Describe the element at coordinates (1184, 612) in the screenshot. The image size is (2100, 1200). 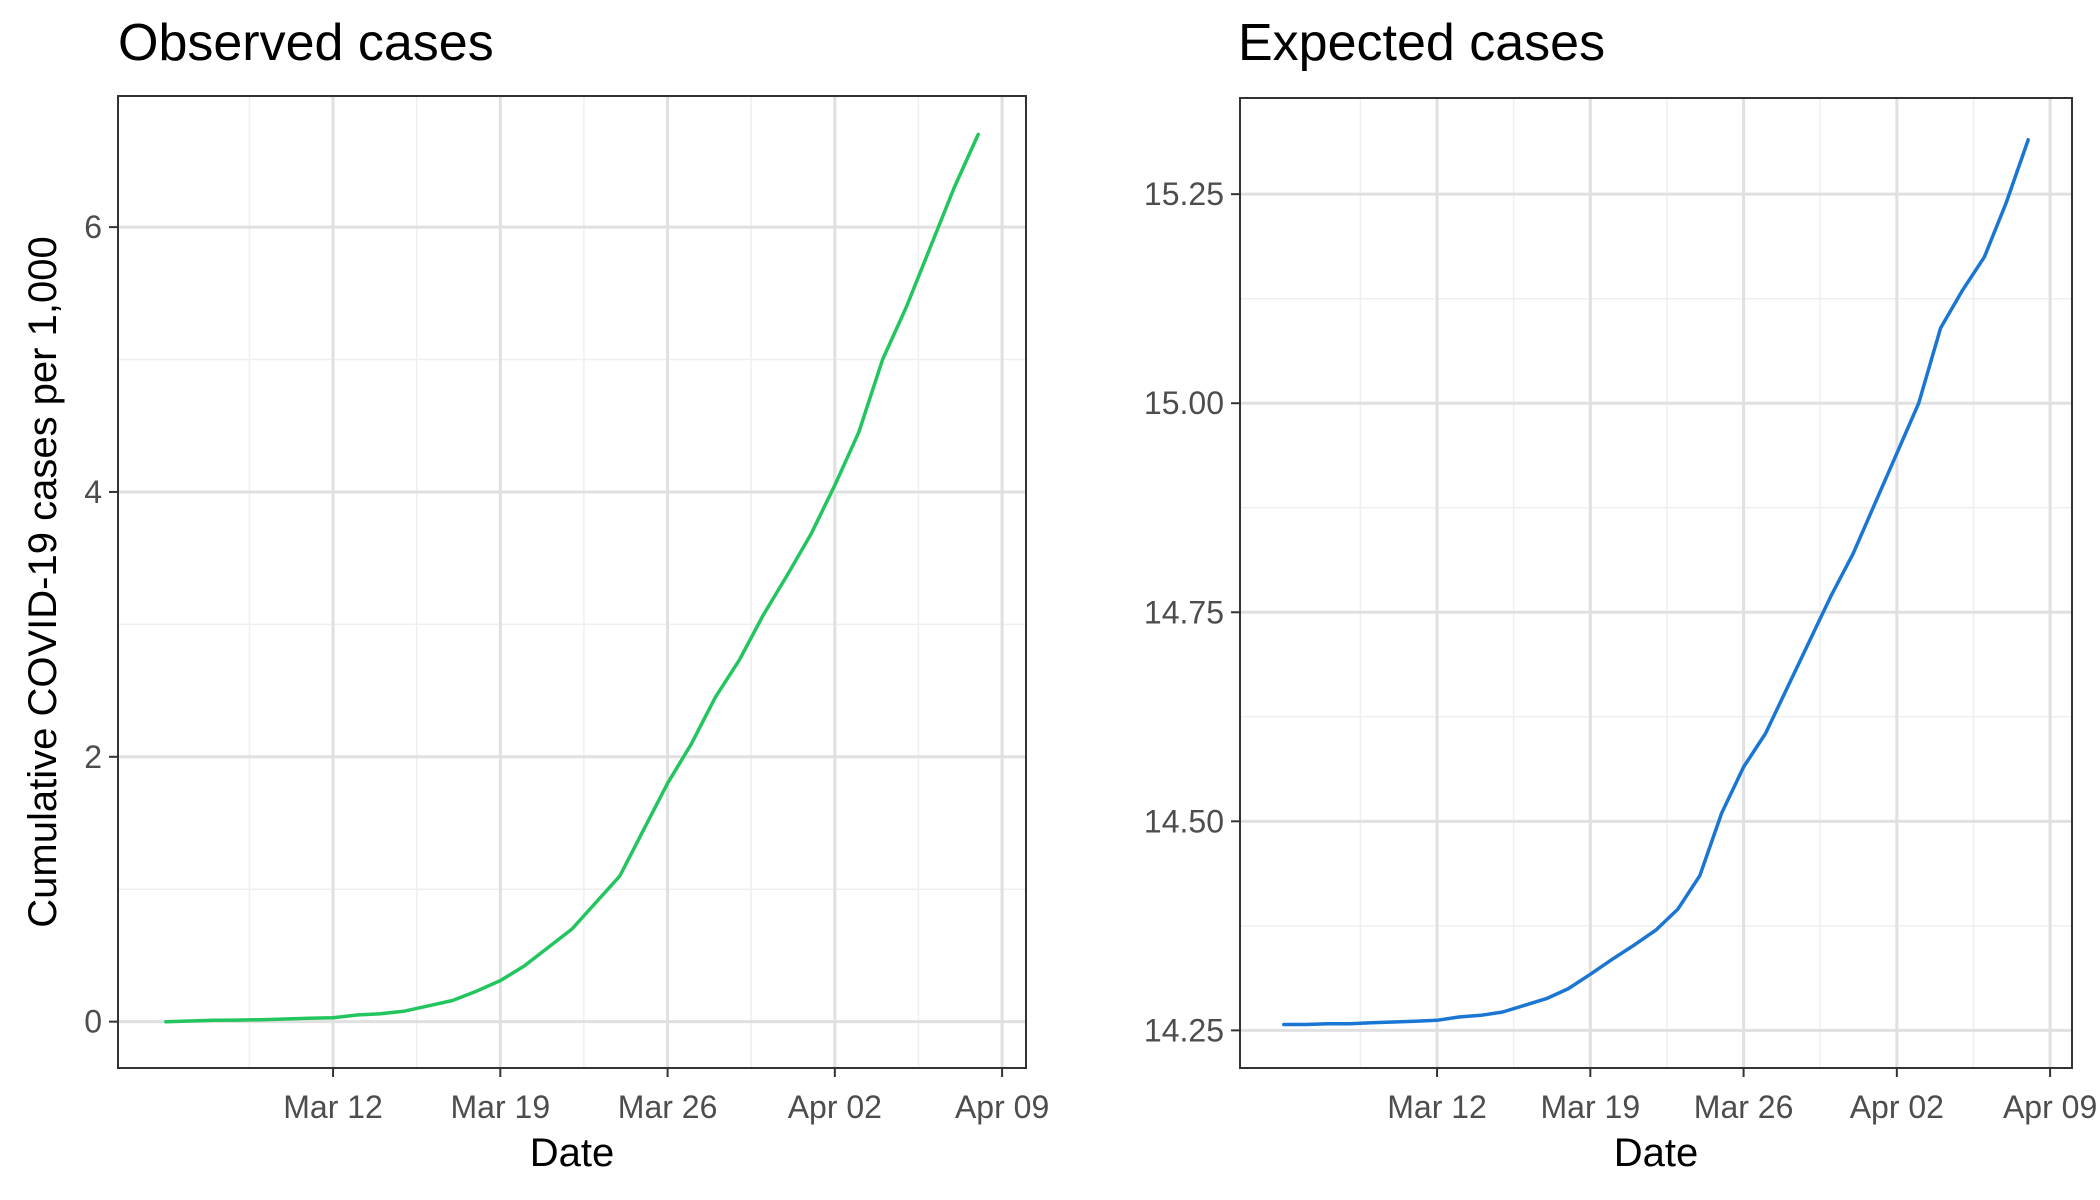
I see `y-tick-label: 14.75` at that location.